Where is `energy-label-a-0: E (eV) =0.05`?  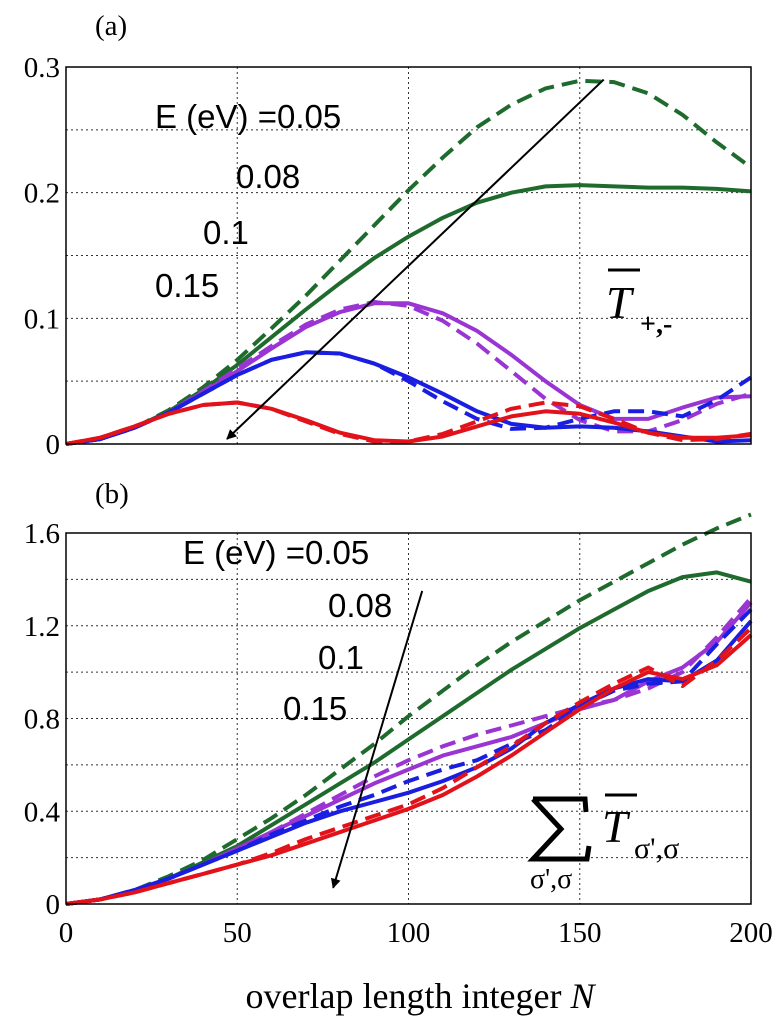
energy-label-a-0: E (eV) =0.05 is located at coordinates (248, 116).